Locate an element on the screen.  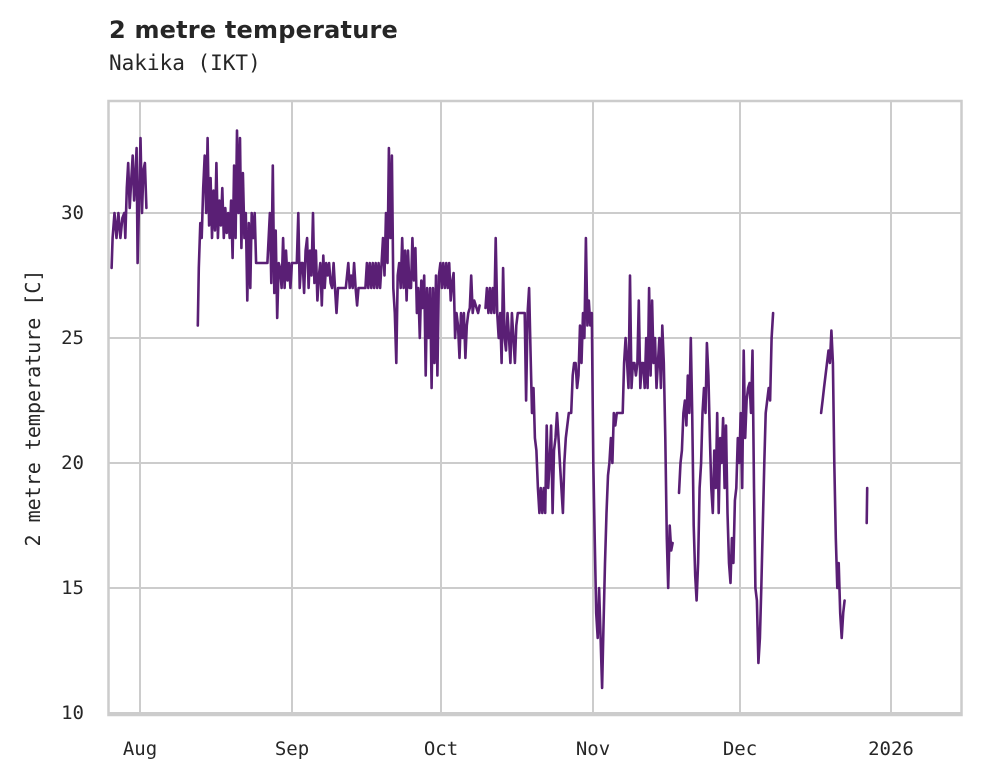
y-tick-label: 30 is located at coordinates (72, 213).